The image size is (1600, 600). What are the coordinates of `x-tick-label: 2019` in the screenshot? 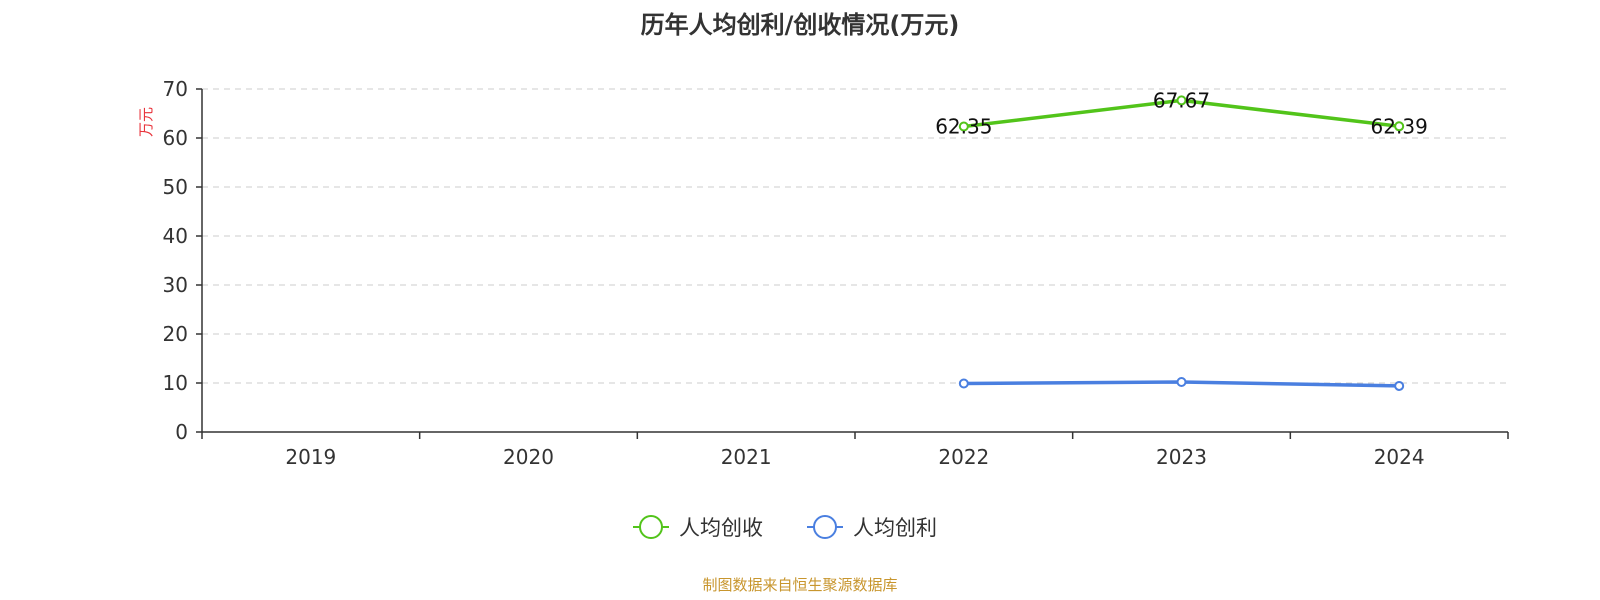 It's located at (310, 457).